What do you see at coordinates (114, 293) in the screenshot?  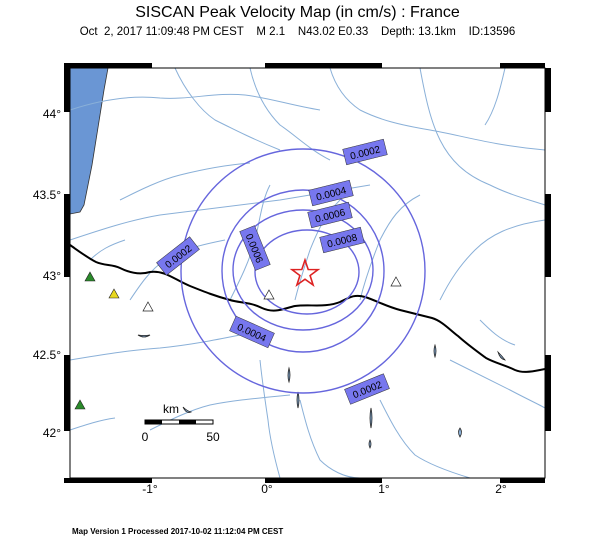 I see `yellow-triangle-icon` at bounding box center [114, 293].